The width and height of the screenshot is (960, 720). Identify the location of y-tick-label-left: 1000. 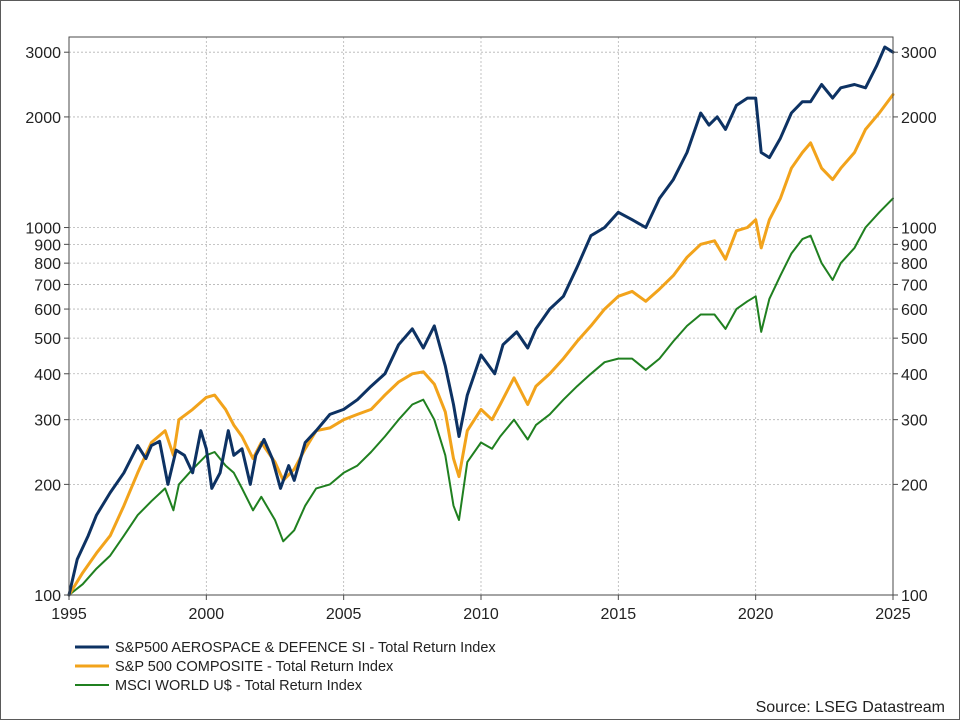
(43, 229).